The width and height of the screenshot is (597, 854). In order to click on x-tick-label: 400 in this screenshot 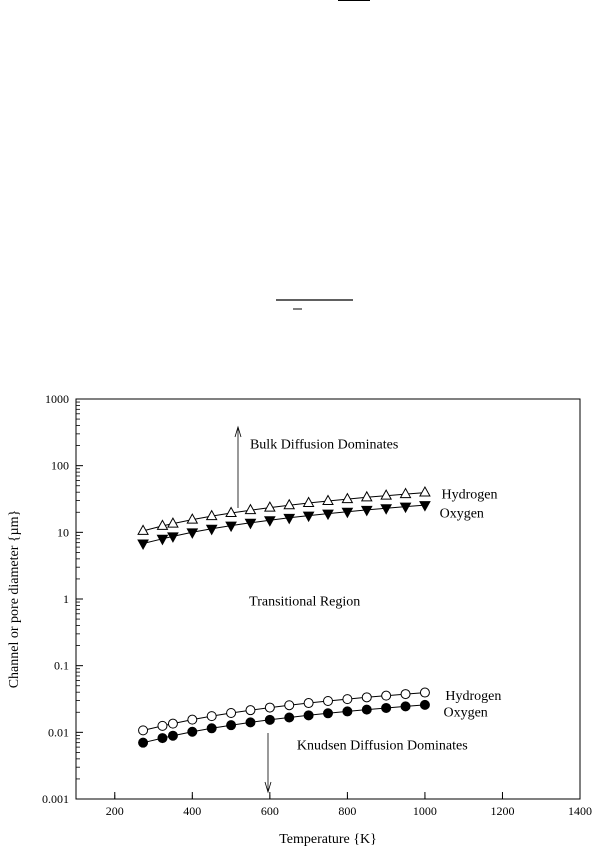, I will do `click(192, 811)`.